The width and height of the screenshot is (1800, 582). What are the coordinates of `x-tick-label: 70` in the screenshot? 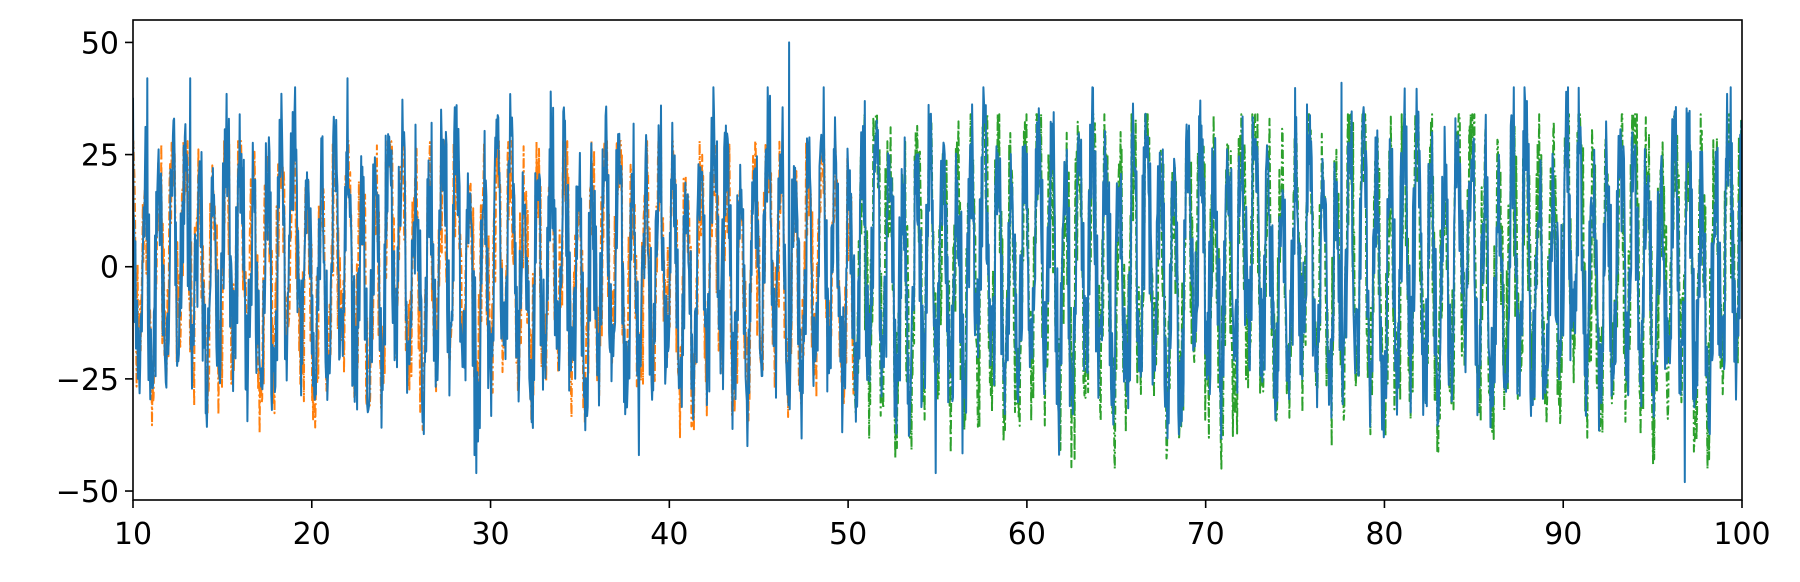 It's located at (1206, 534).